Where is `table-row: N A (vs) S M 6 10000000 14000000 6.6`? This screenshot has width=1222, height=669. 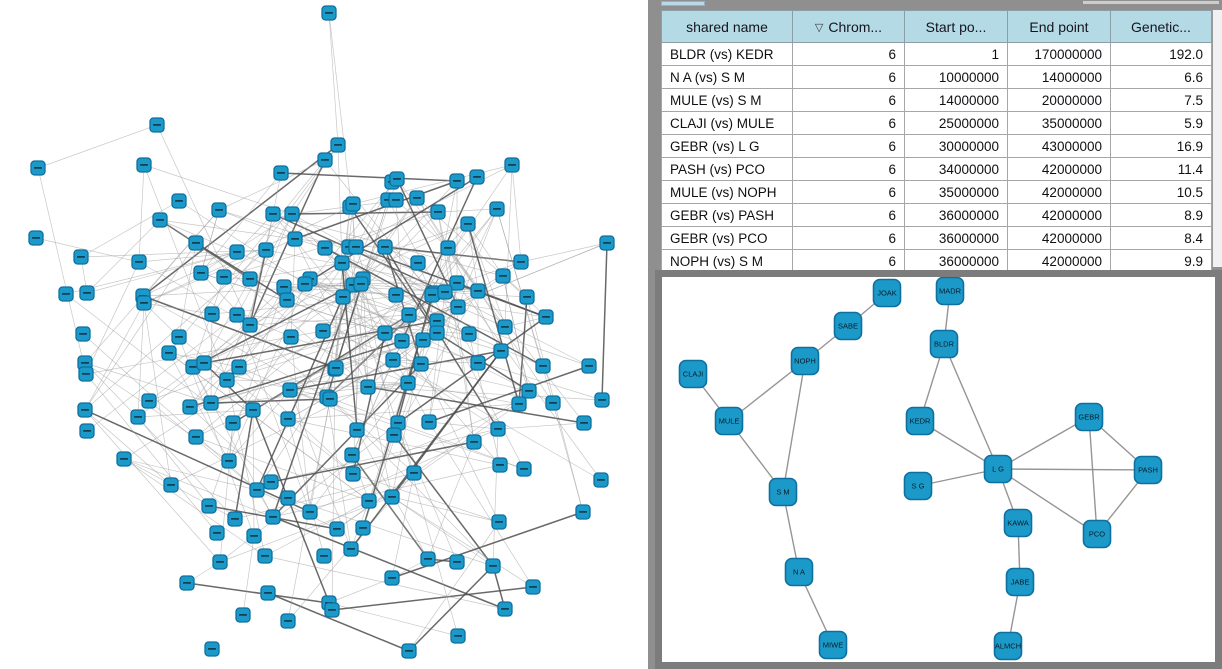
table-row: N A (vs) S M 6 10000000 14000000 6.6 is located at coordinates (936, 77).